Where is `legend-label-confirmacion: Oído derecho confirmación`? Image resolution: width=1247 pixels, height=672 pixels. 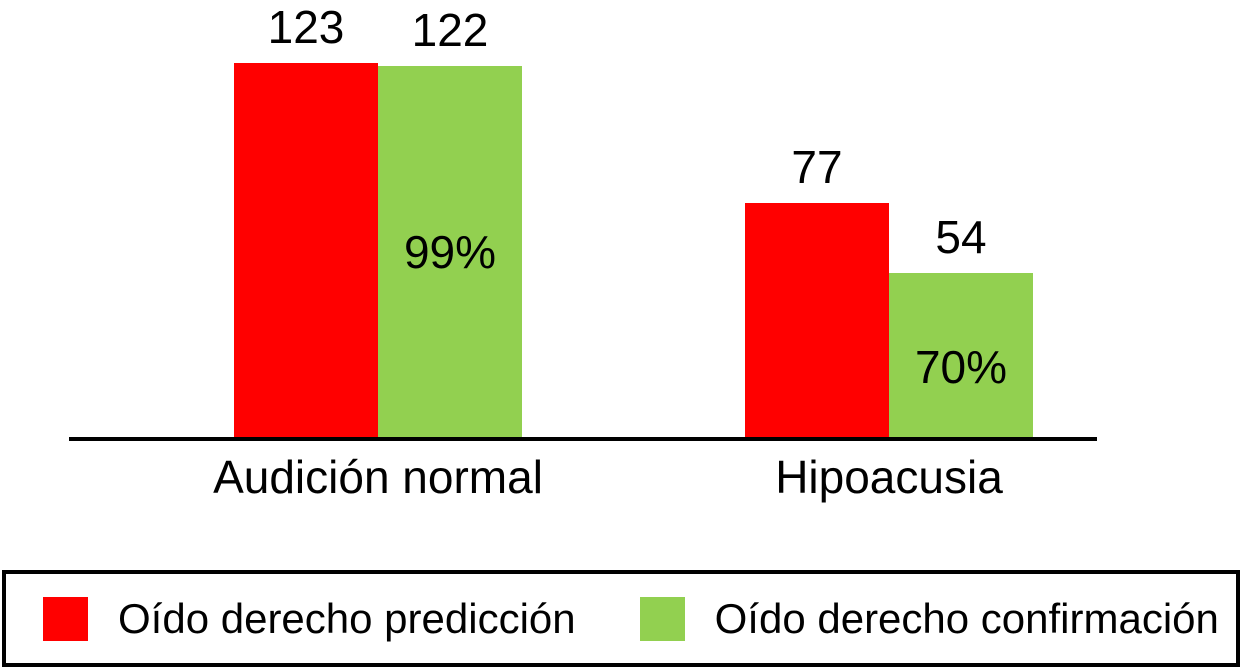 legend-label-confirmacion: Oído derecho confirmación is located at coordinates (966, 618).